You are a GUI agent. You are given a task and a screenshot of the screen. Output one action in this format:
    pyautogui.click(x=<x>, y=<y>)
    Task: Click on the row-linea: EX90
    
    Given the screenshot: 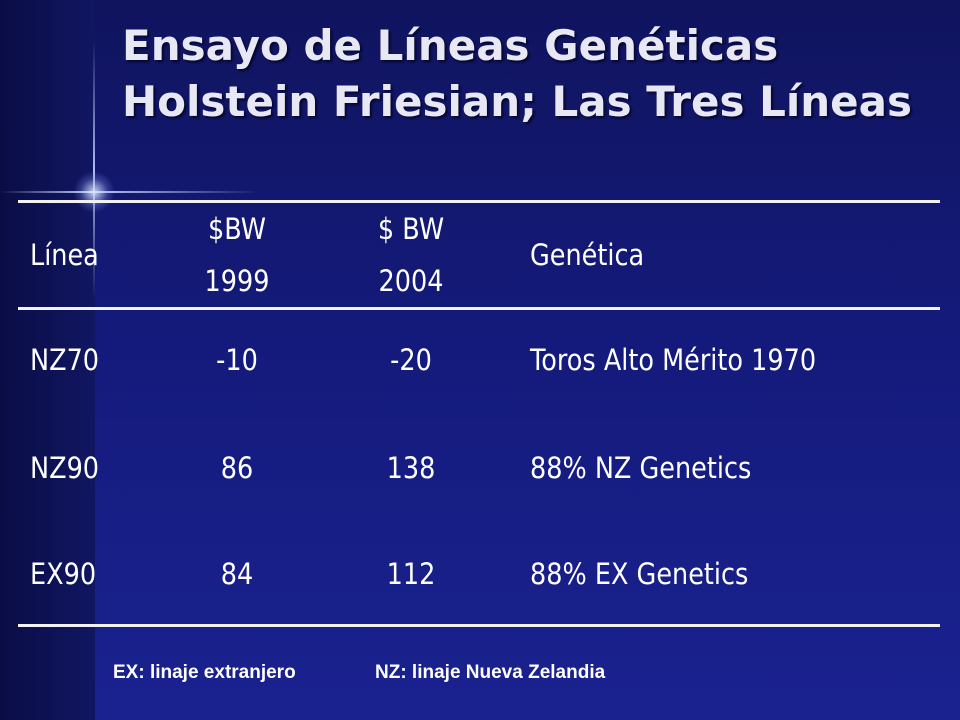 What is the action you would take?
    pyautogui.click(x=63, y=574)
    